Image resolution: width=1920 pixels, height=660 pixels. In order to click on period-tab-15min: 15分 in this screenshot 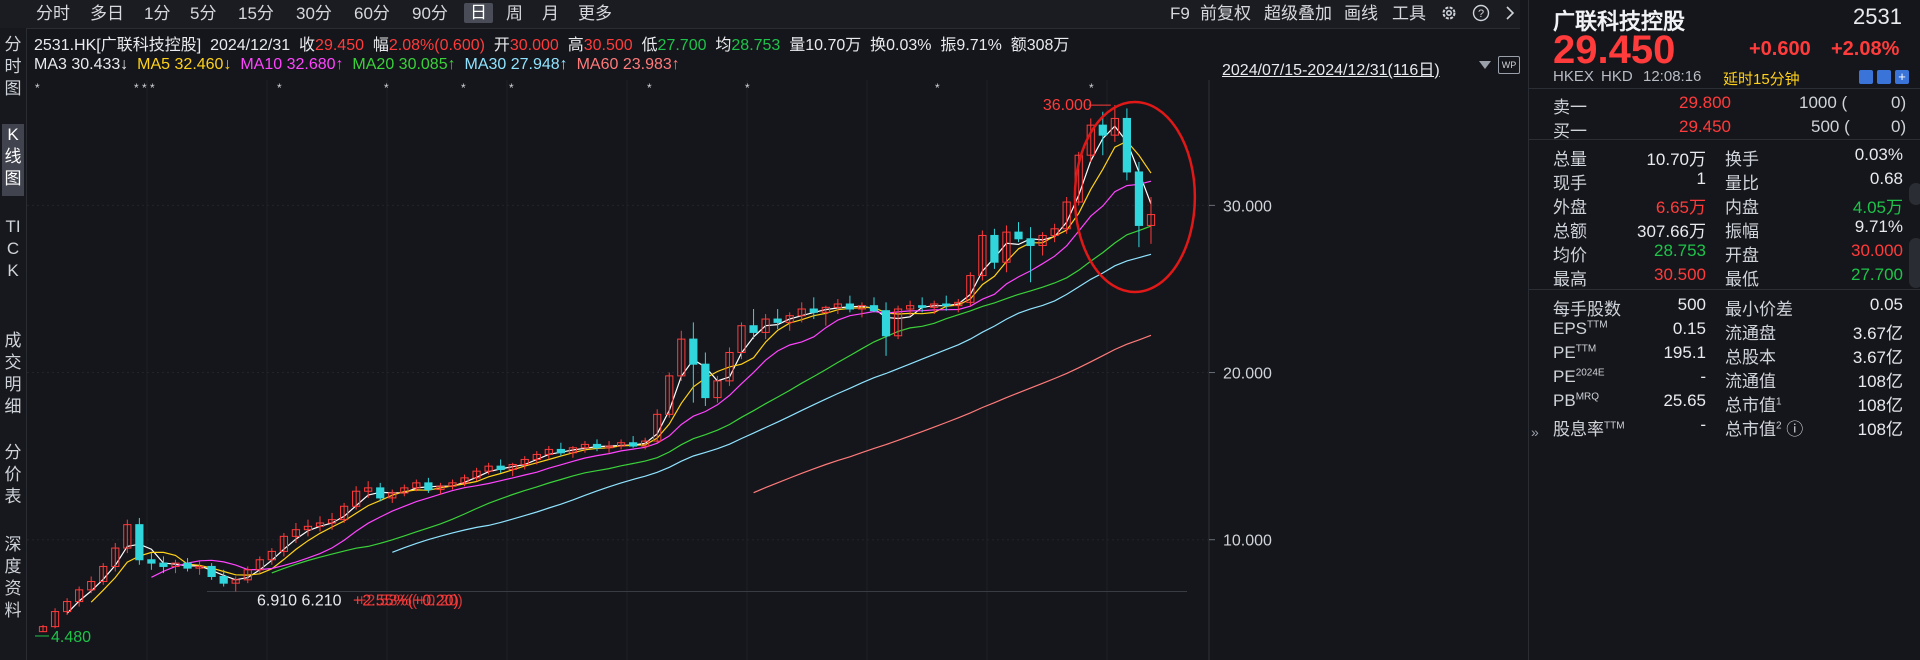, I will do `click(256, 13)`.